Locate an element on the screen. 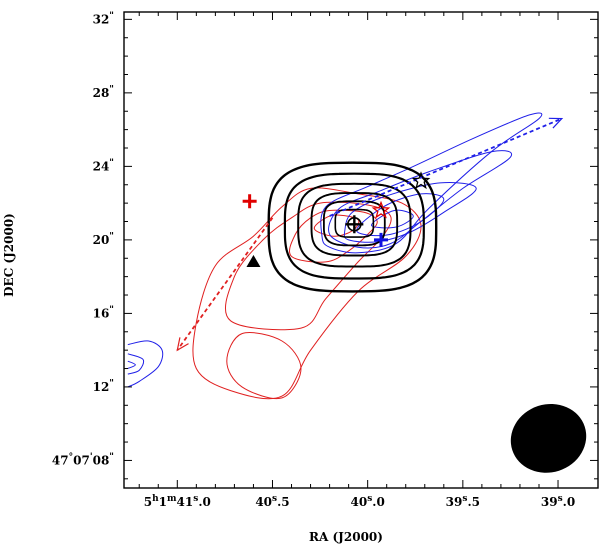 The image size is (600, 549). y-tick-label-6: 47°07'08" is located at coordinates (83, 459).